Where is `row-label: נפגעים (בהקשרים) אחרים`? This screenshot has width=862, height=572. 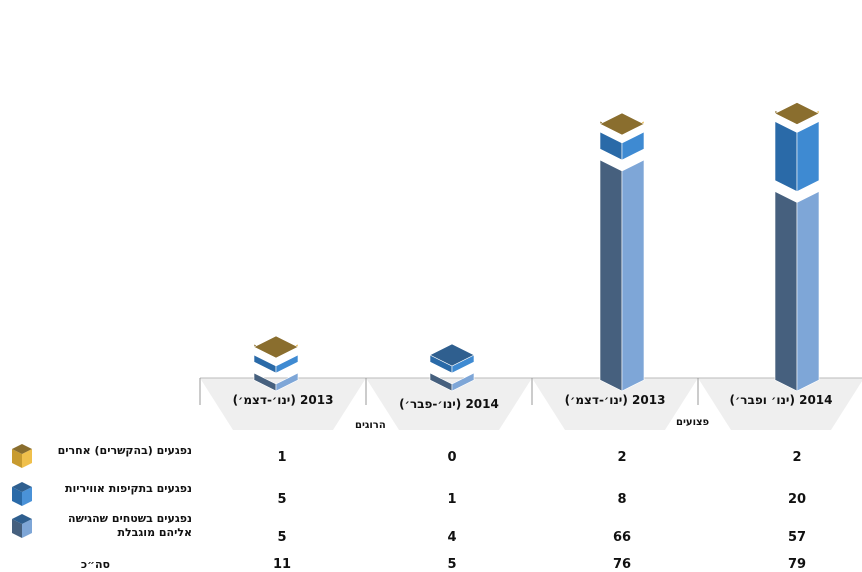 row-label: נפגעים (בהקשרים) אחרים is located at coordinates (124, 450).